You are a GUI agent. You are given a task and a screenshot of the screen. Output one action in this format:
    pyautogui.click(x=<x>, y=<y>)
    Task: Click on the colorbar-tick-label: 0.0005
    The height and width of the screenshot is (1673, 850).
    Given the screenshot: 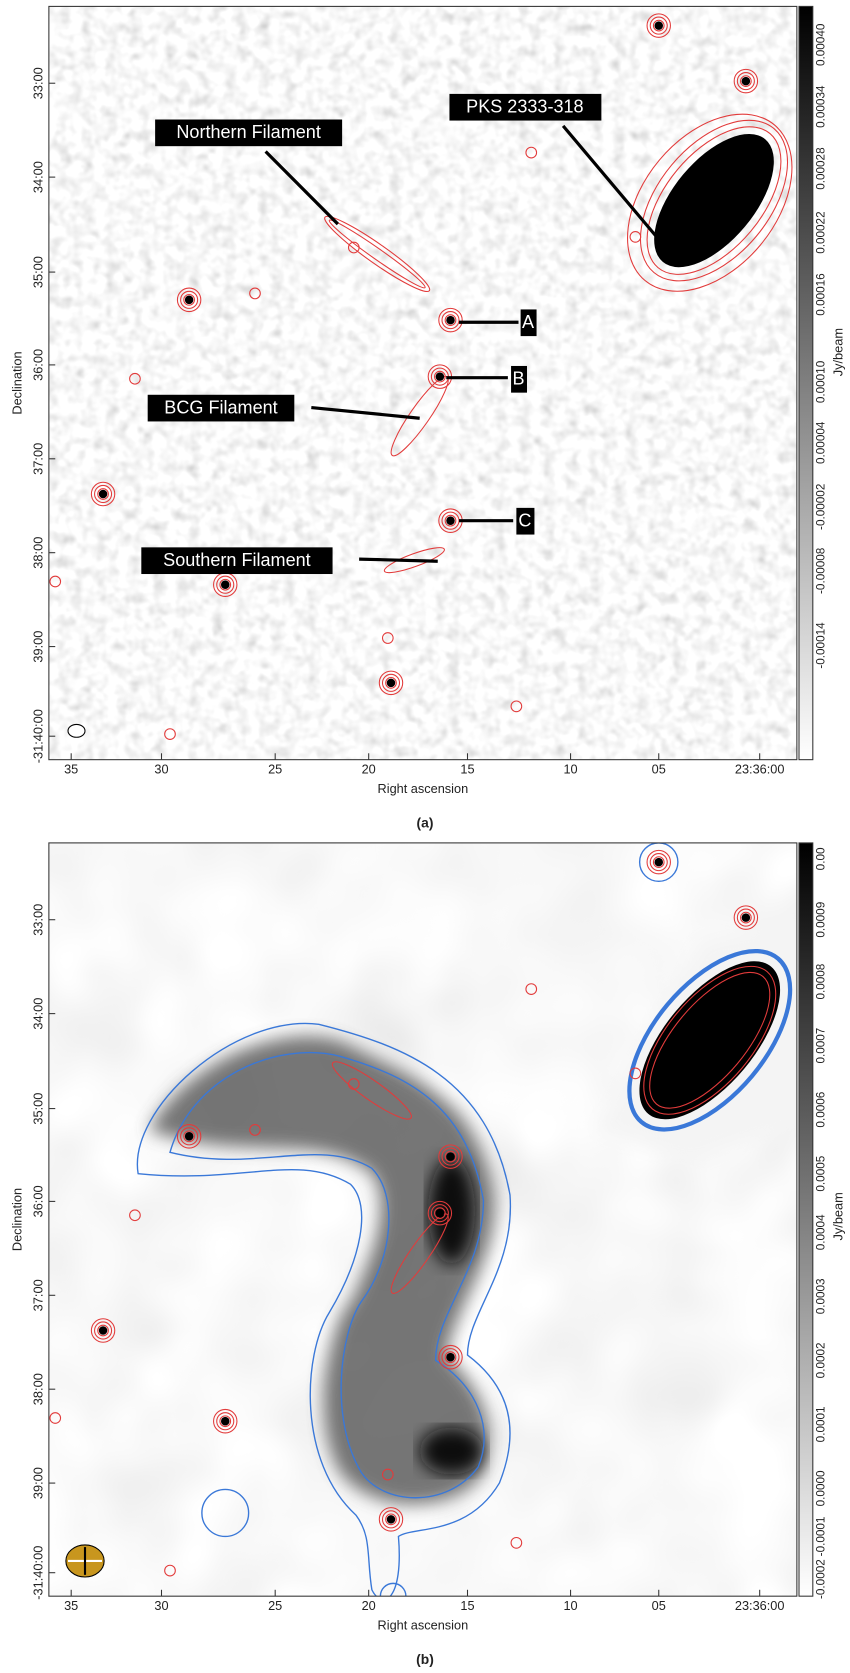 What is the action you would take?
    pyautogui.click(x=820, y=1173)
    